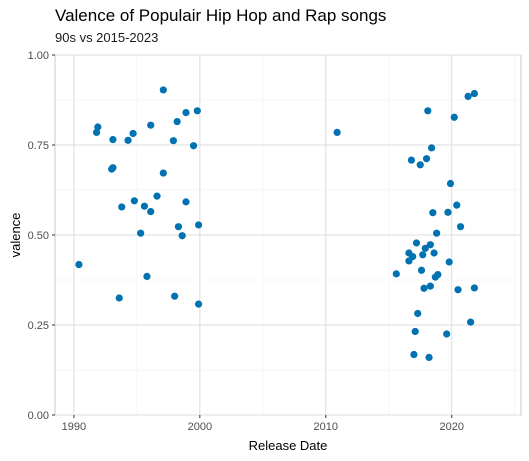 This screenshot has height=461, width=529. I want to click on x-axis-title: Release Date, so click(288, 445).